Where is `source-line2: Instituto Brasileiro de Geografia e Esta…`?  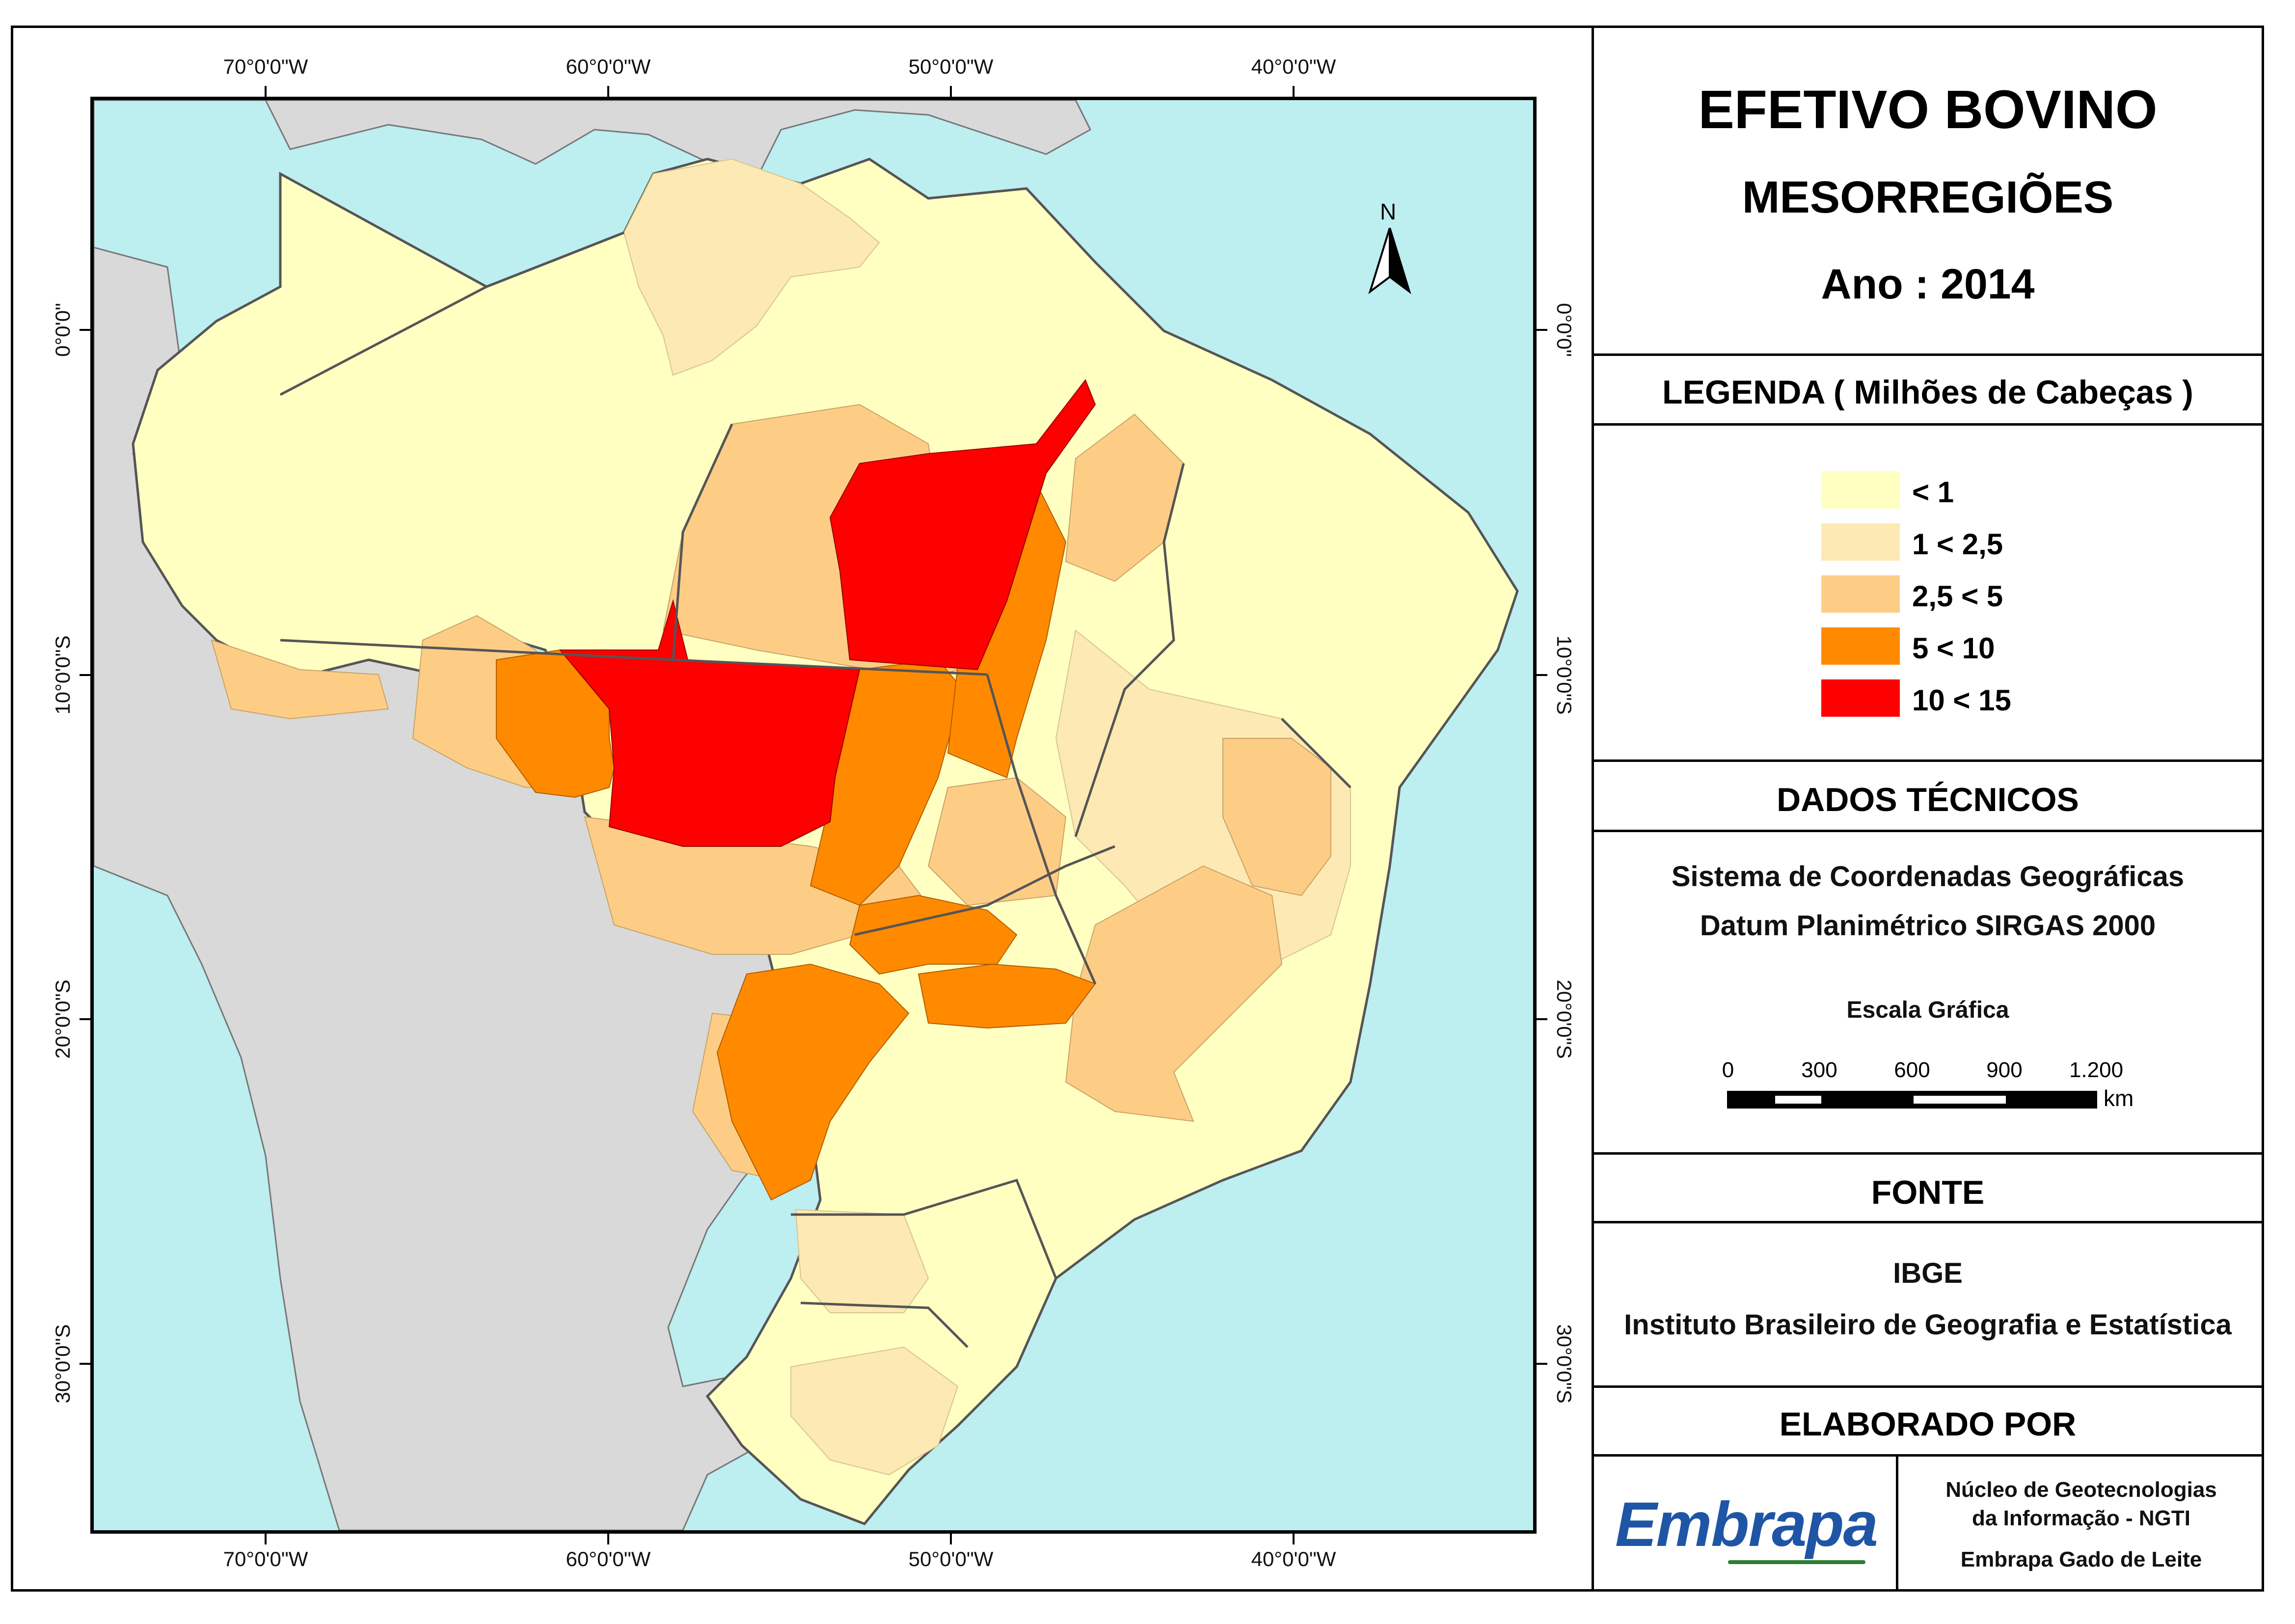 source-line2: Instituto Brasileiro de Geografia e Esta… is located at coordinates (1928, 1325).